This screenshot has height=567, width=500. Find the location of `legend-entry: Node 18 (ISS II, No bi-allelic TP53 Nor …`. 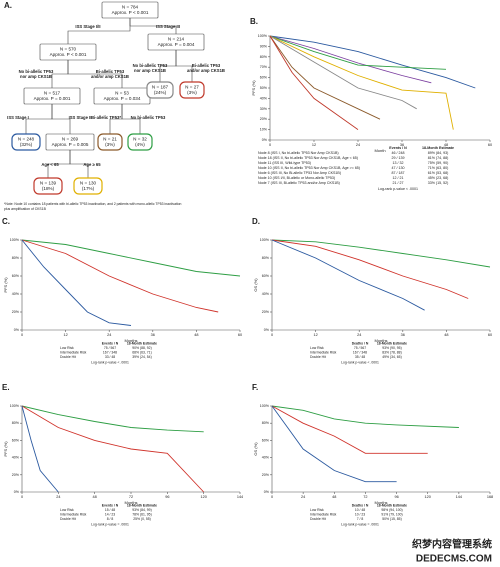

legend-entry: Node 18 (ISS II, No bi-allelic TP53 Nor … is located at coordinates (308, 158).